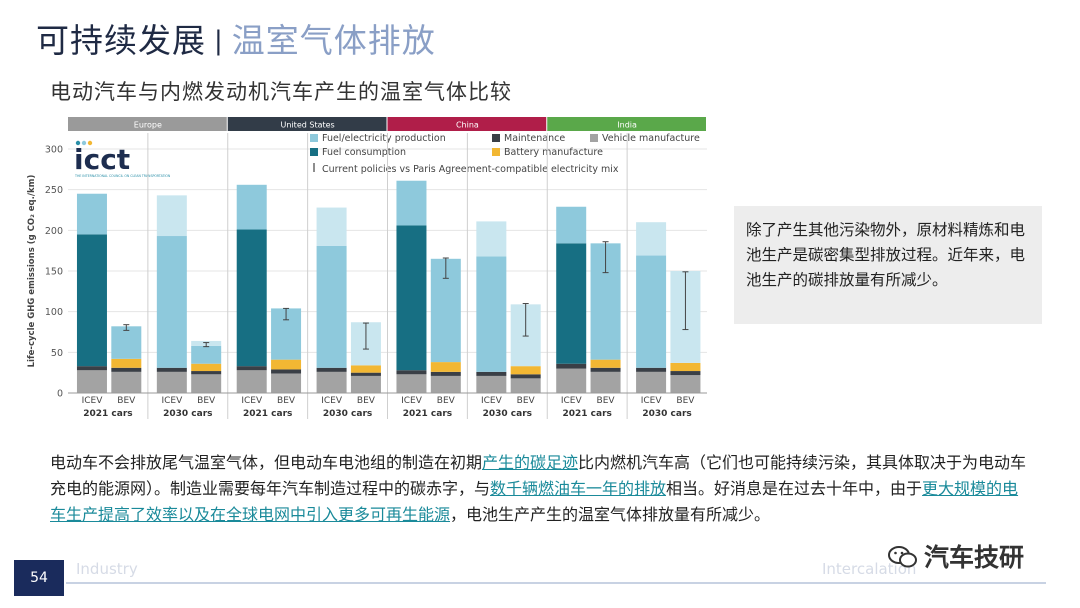  Describe the element at coordinates (281, 92) in the screenshot. I see `slide-subtitle: 电动汽车与内燃发动机汽车产生的温室气体比较` at that location.